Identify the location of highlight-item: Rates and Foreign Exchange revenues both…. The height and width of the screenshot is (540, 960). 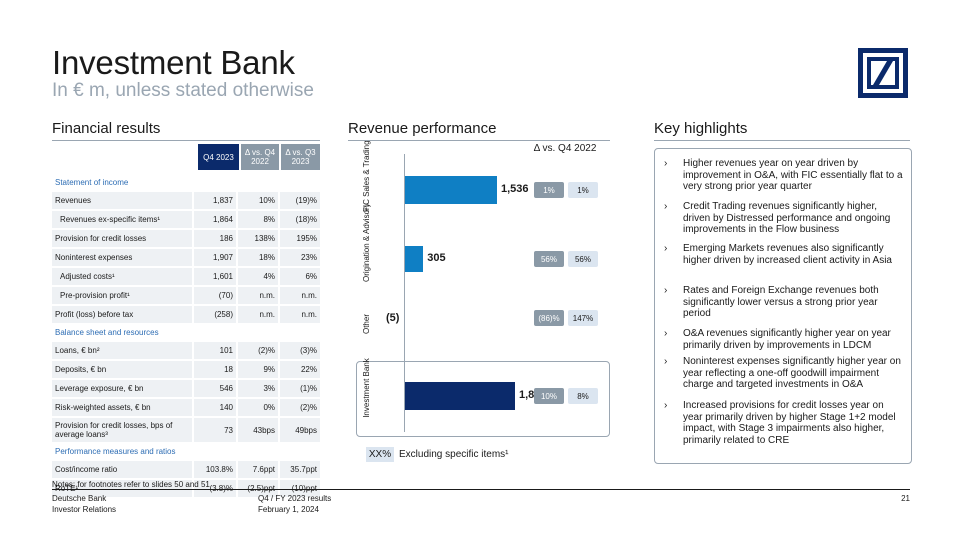
(781, 302).